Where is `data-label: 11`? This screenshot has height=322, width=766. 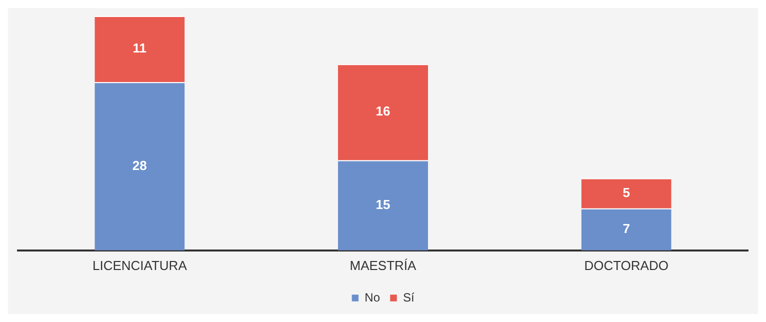 data-label: 11 is located at coordinates (139, 48).